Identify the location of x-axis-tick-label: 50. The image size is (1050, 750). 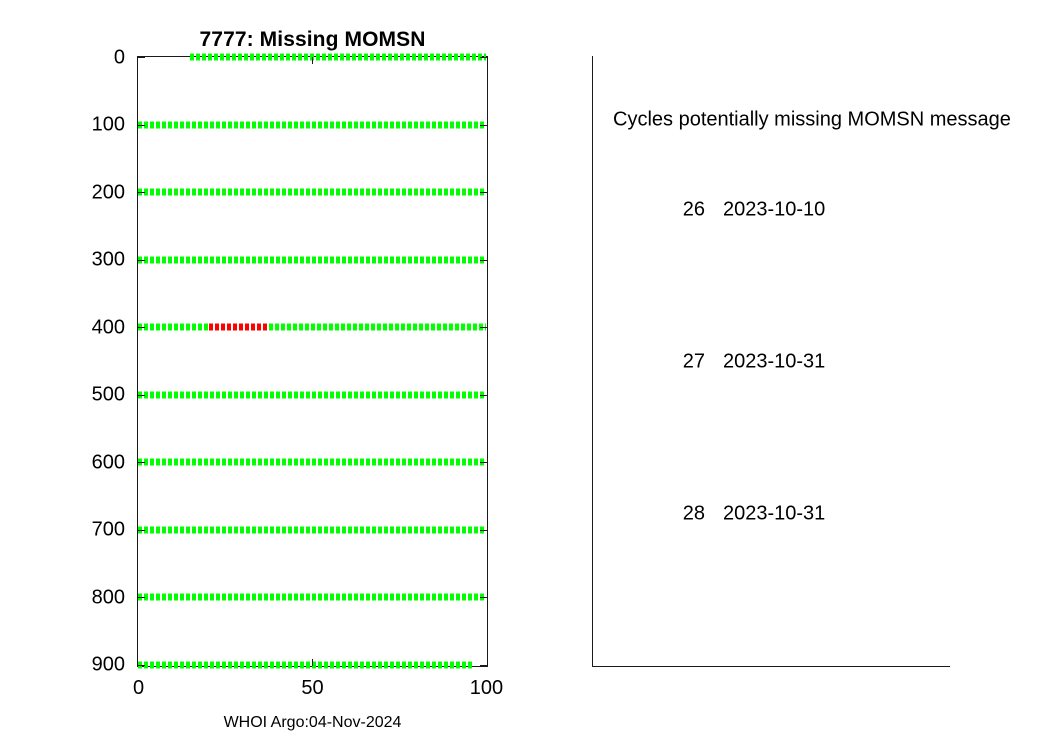
(312, 688).